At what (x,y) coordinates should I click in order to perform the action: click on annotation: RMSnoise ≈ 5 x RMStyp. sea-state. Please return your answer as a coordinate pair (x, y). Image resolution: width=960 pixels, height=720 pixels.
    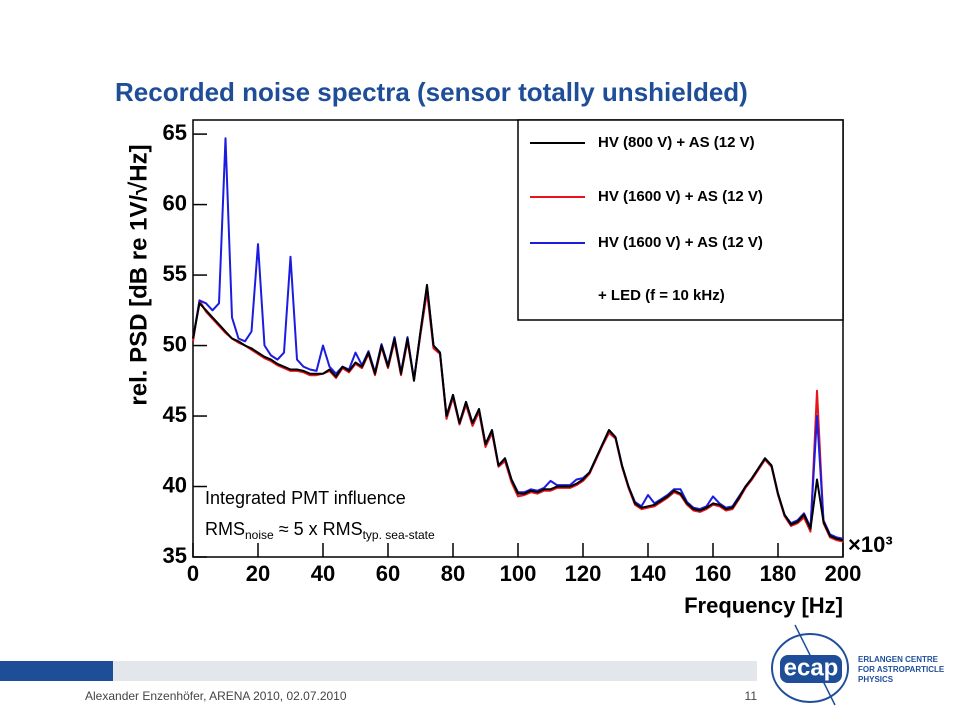
    Looking at the image, I should click on (320, 530).